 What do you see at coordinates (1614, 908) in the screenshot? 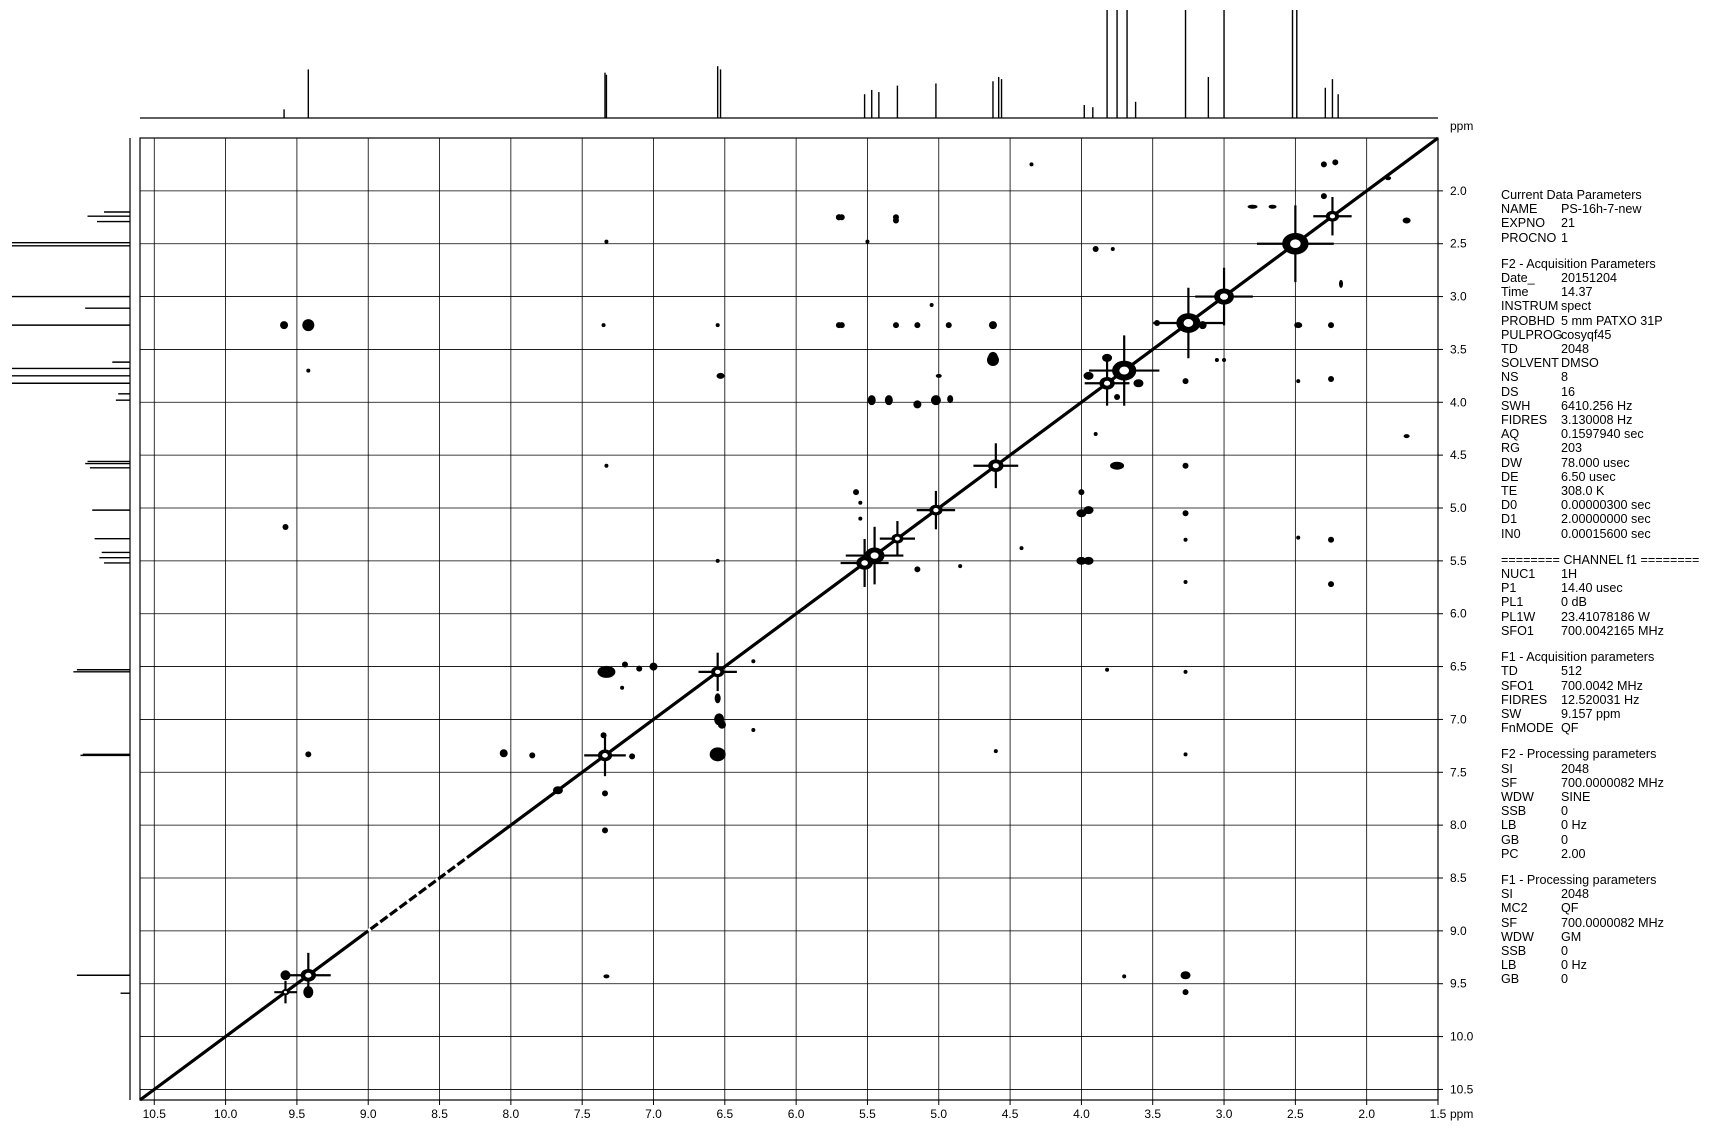
I see `param-row: MC2 QF` at bounding box center [1614, 908].